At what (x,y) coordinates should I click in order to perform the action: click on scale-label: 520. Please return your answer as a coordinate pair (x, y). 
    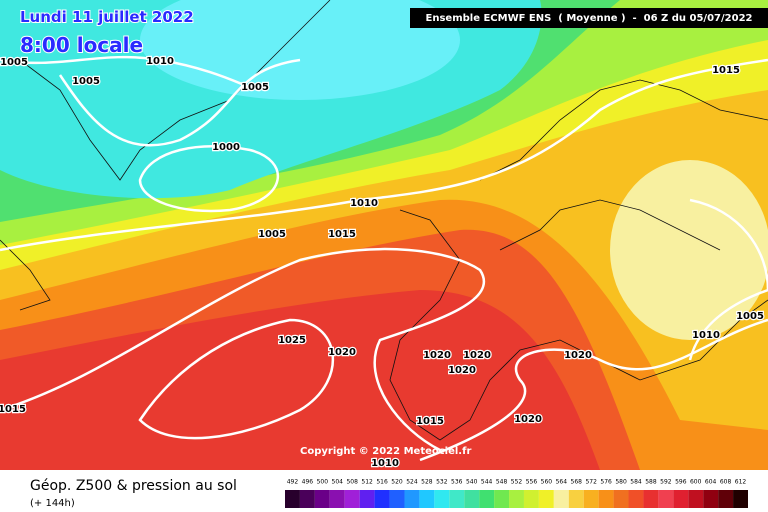
    Looking at the image, I should click on (397, 482).